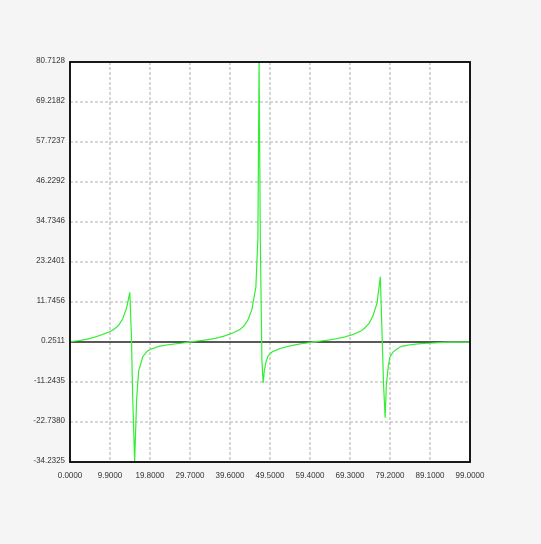  What do you see at coordinates (430, 475) in the screenshot?
I see `x-tick-label: 89.1000` at bounding box center [430, 475].